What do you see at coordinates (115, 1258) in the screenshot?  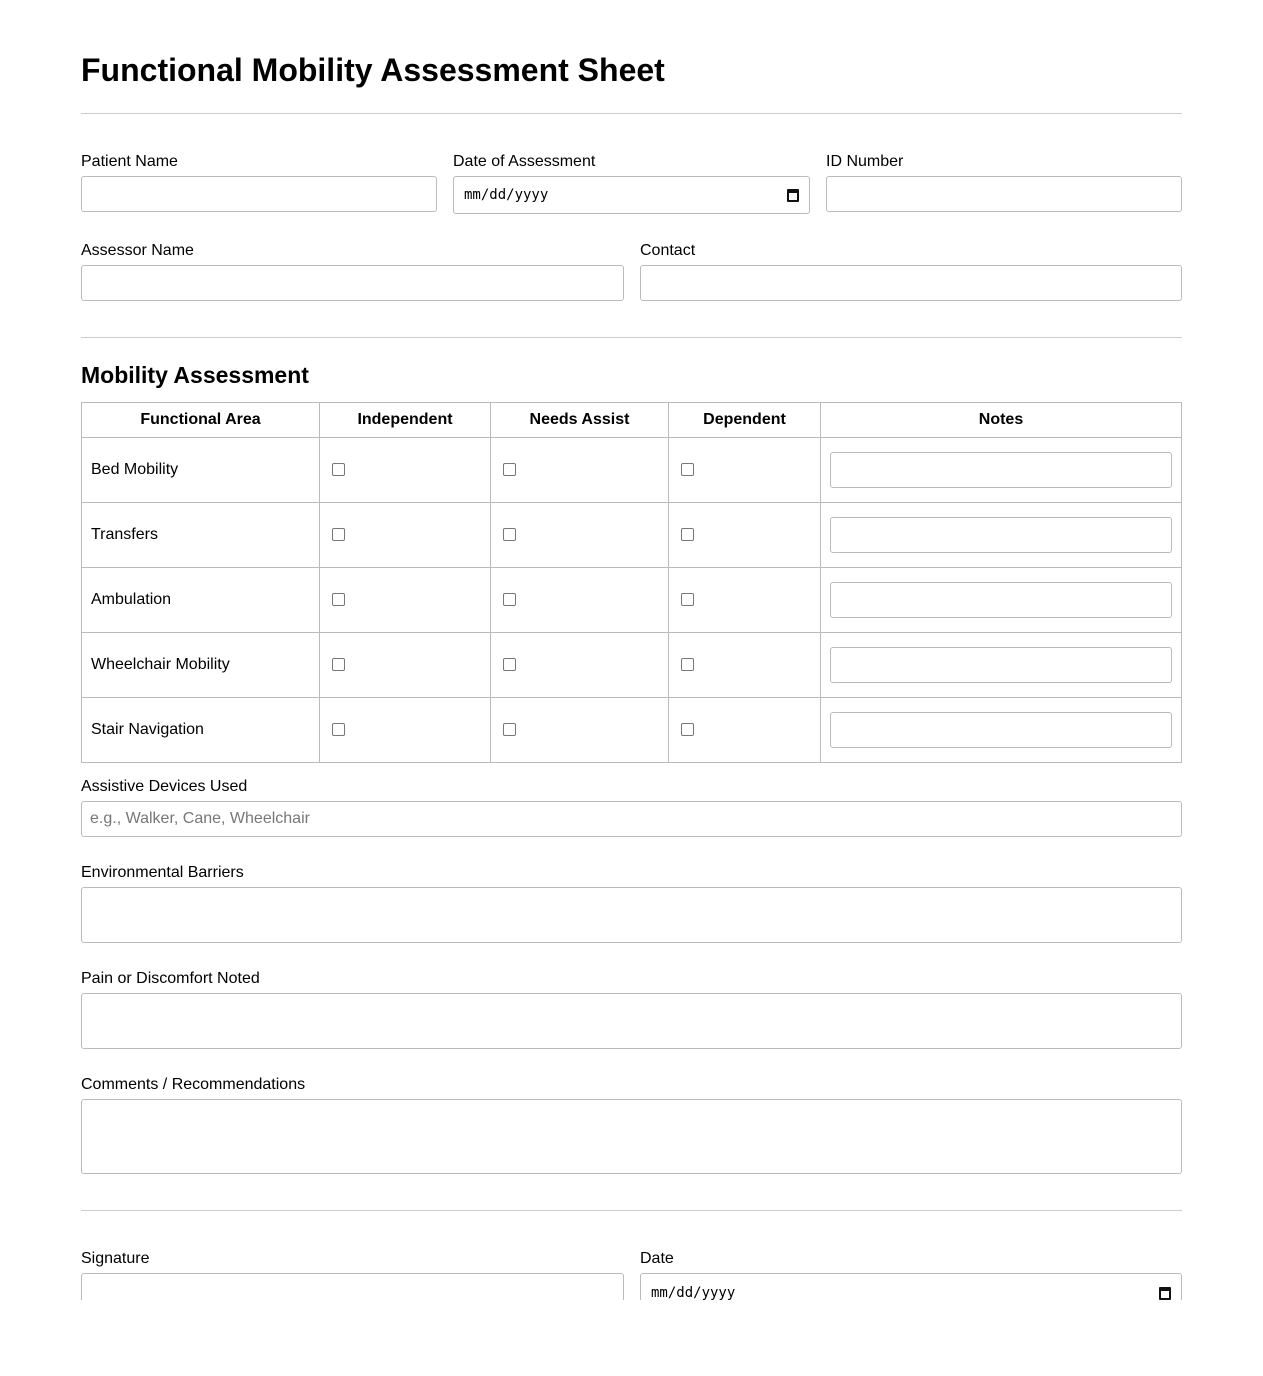 I see `signature-label: Signature` at bounding box center [115, 1258].